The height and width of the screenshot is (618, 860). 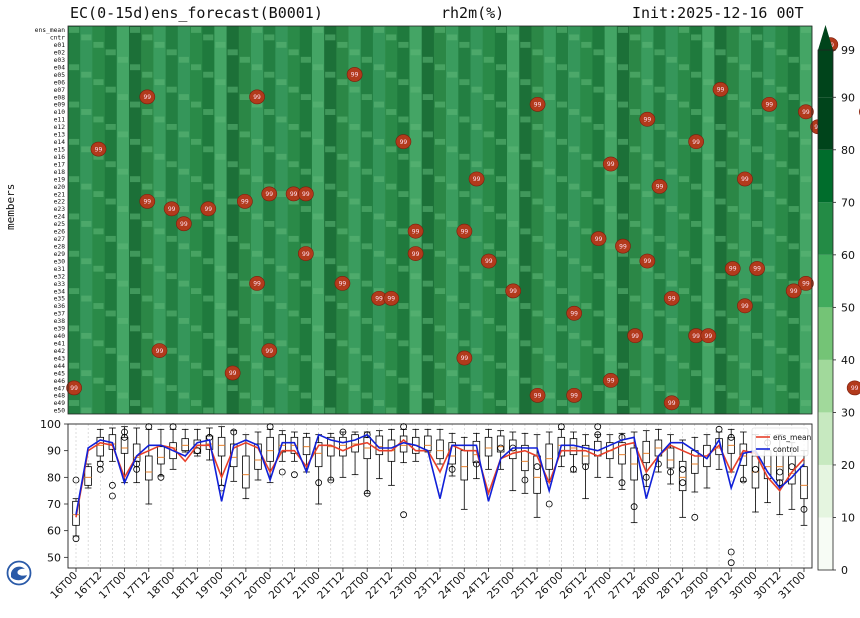 I want to click on logo-icon, so click(x=19, y=573).